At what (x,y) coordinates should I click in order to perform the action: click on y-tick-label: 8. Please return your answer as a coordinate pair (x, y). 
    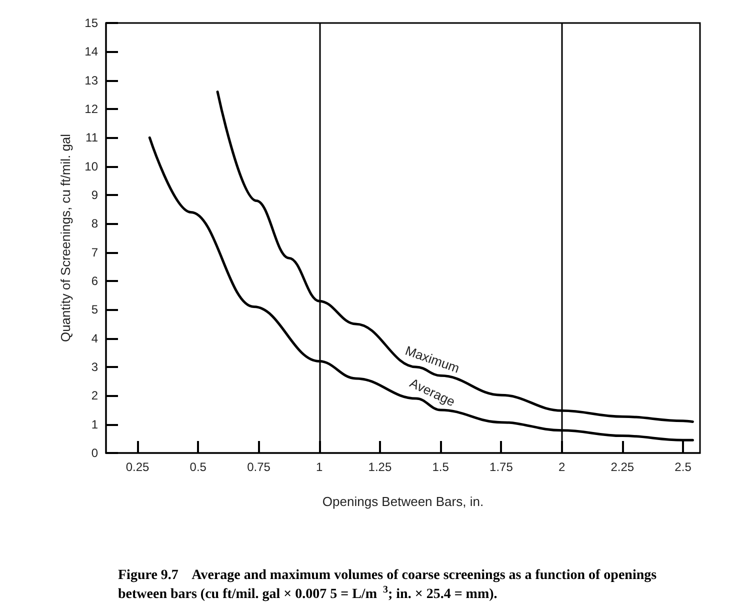
    Looking at the image, I should click on (94, 223).